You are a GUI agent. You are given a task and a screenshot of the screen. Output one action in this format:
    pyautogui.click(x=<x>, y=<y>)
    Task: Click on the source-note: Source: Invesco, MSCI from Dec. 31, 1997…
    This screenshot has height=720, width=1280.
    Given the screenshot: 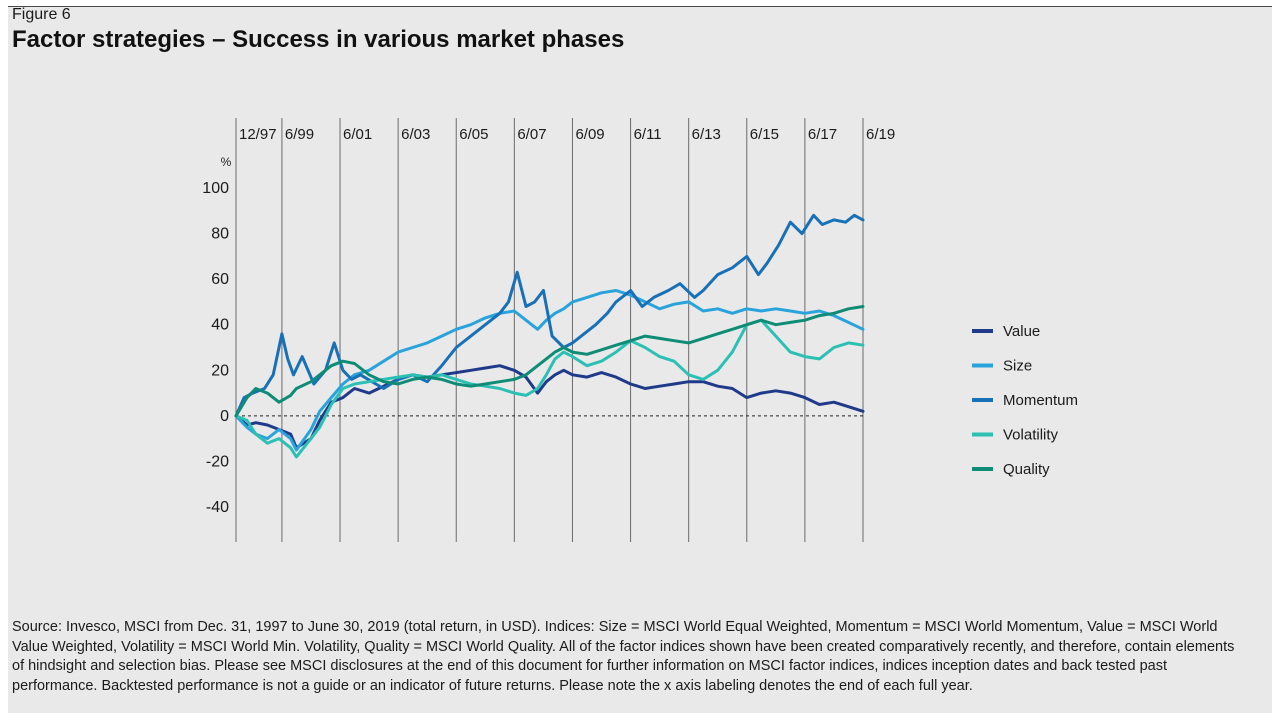 What is the action you would take?
    pyautogui.click(x=623, y=656)
    